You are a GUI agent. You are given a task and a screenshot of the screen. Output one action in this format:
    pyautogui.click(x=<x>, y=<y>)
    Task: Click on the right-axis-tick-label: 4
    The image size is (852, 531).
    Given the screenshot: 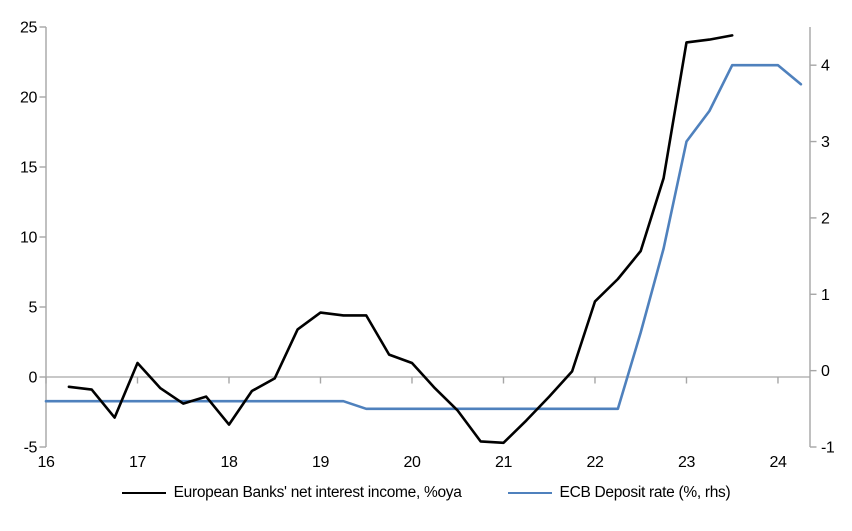 What is the action you would take?
    pyautogui.click(x=825, y=66)
    